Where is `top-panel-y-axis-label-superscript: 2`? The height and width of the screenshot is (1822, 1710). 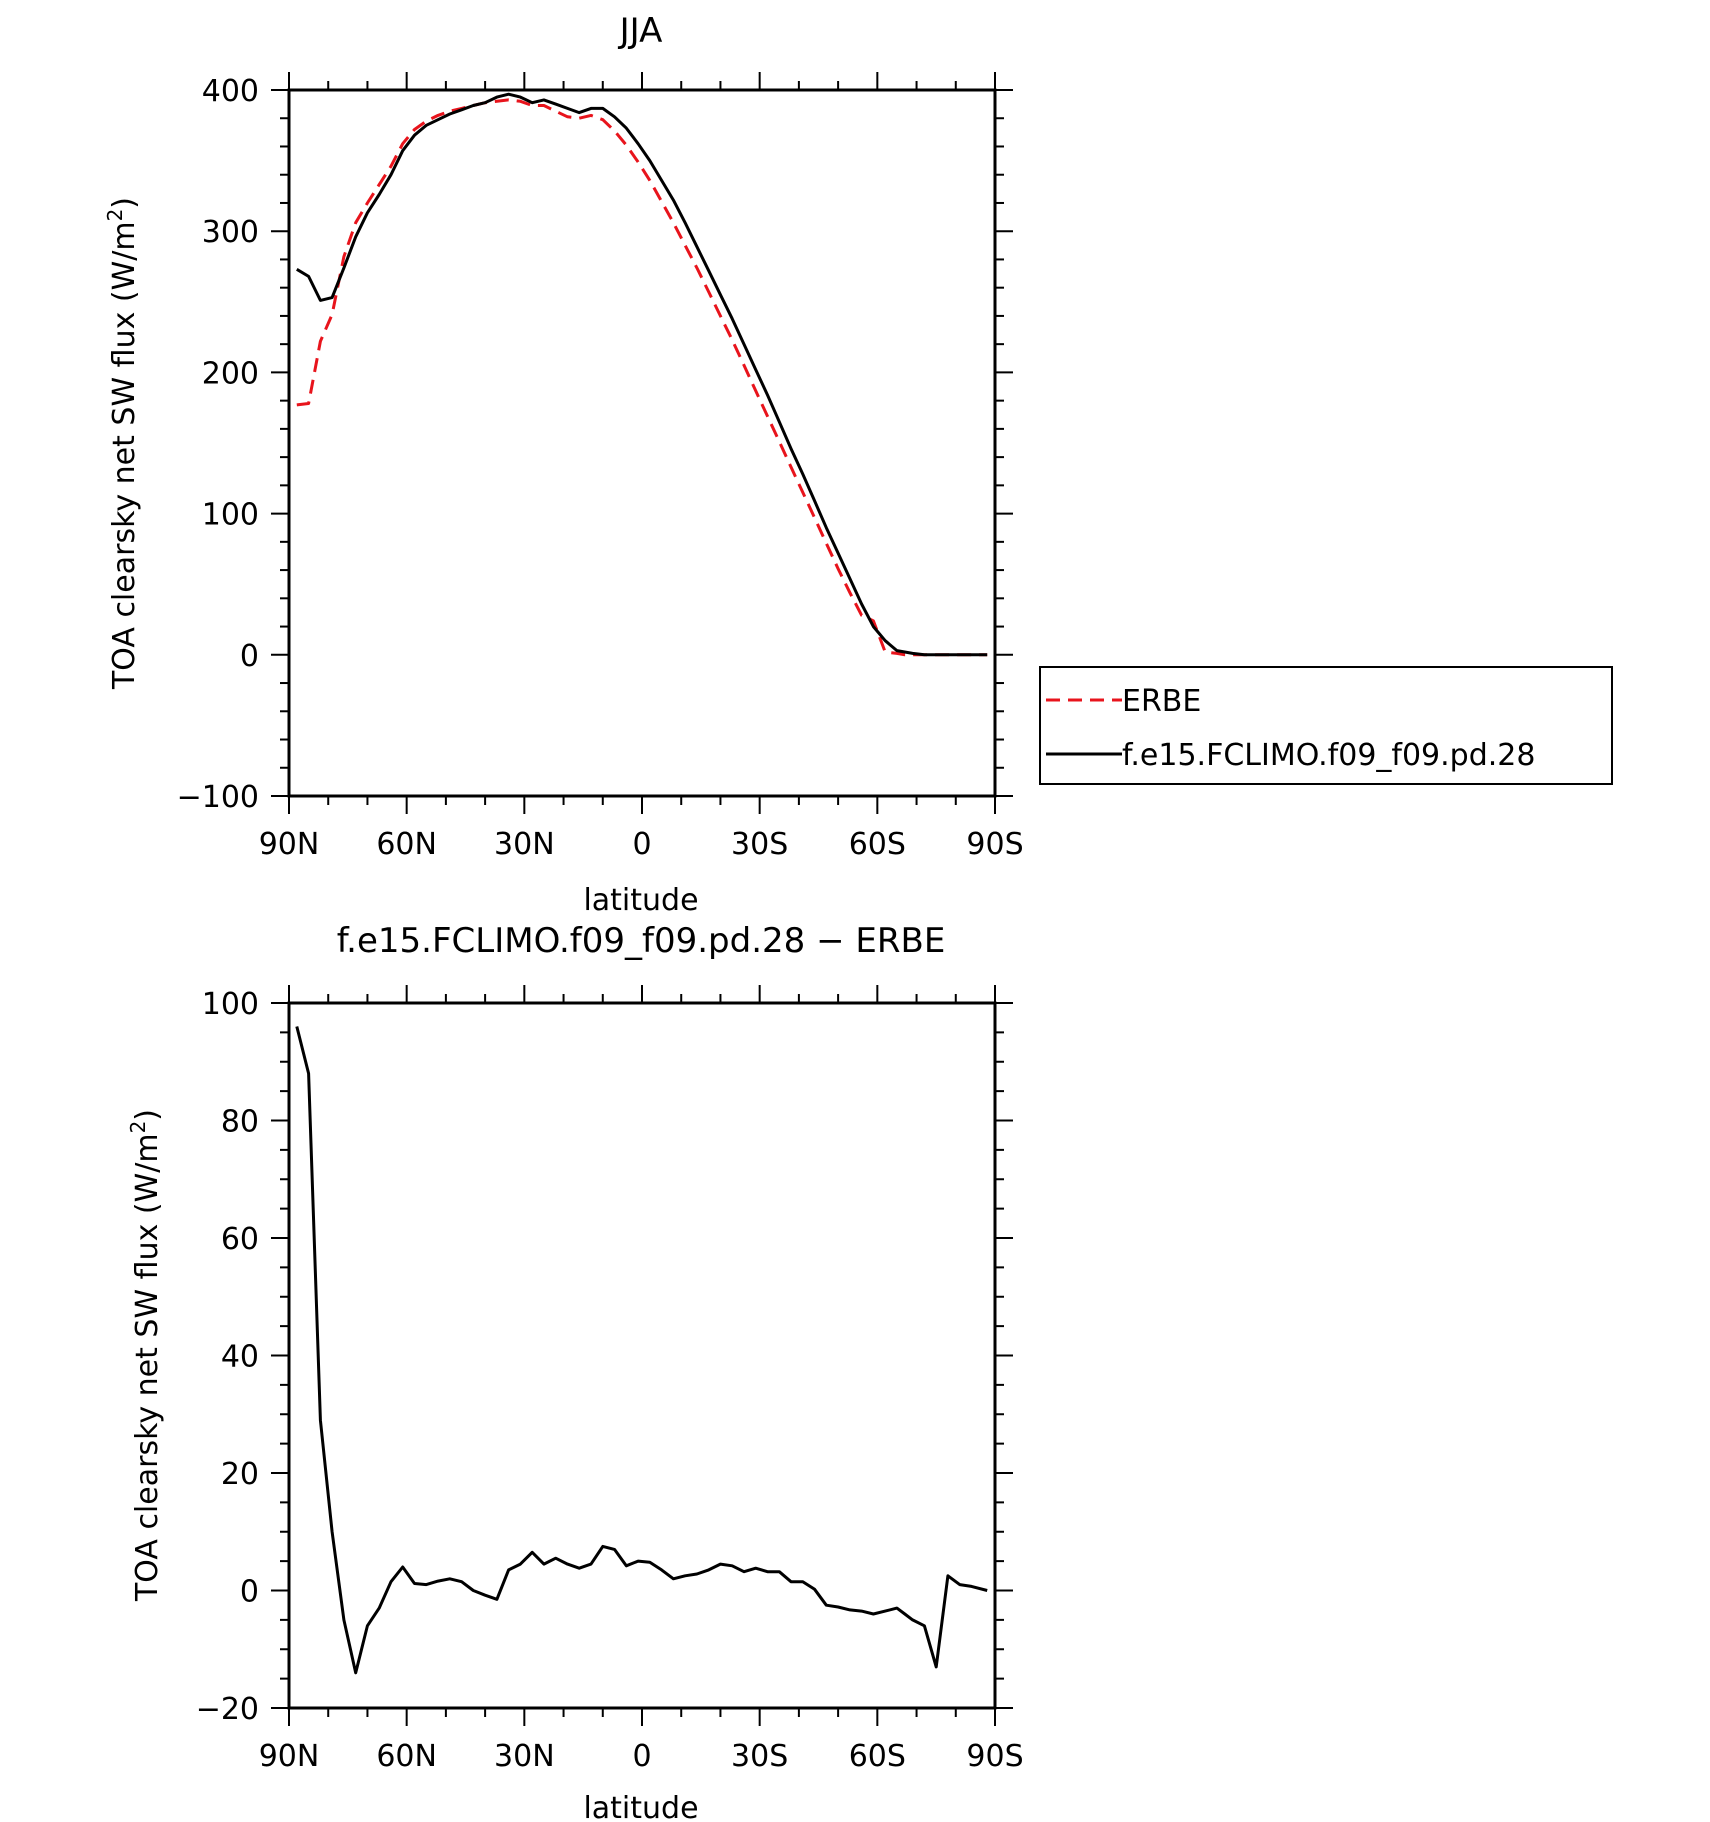 top-panel-y-axis-label-superscript: 2 is located at coordinates (115, 215).